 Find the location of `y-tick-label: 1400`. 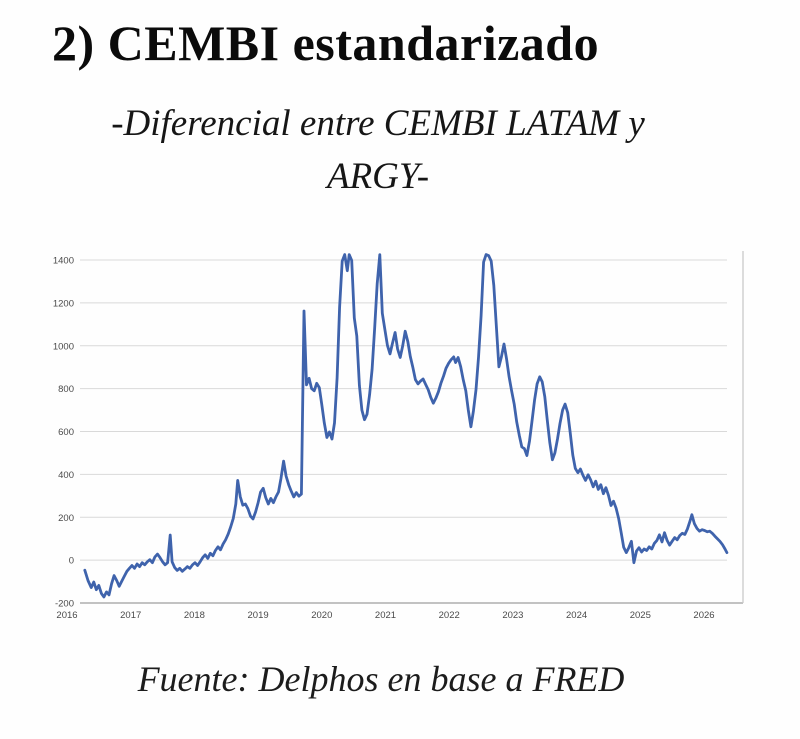

y-tick-label: 1400 is located at coordinates (63, 261).